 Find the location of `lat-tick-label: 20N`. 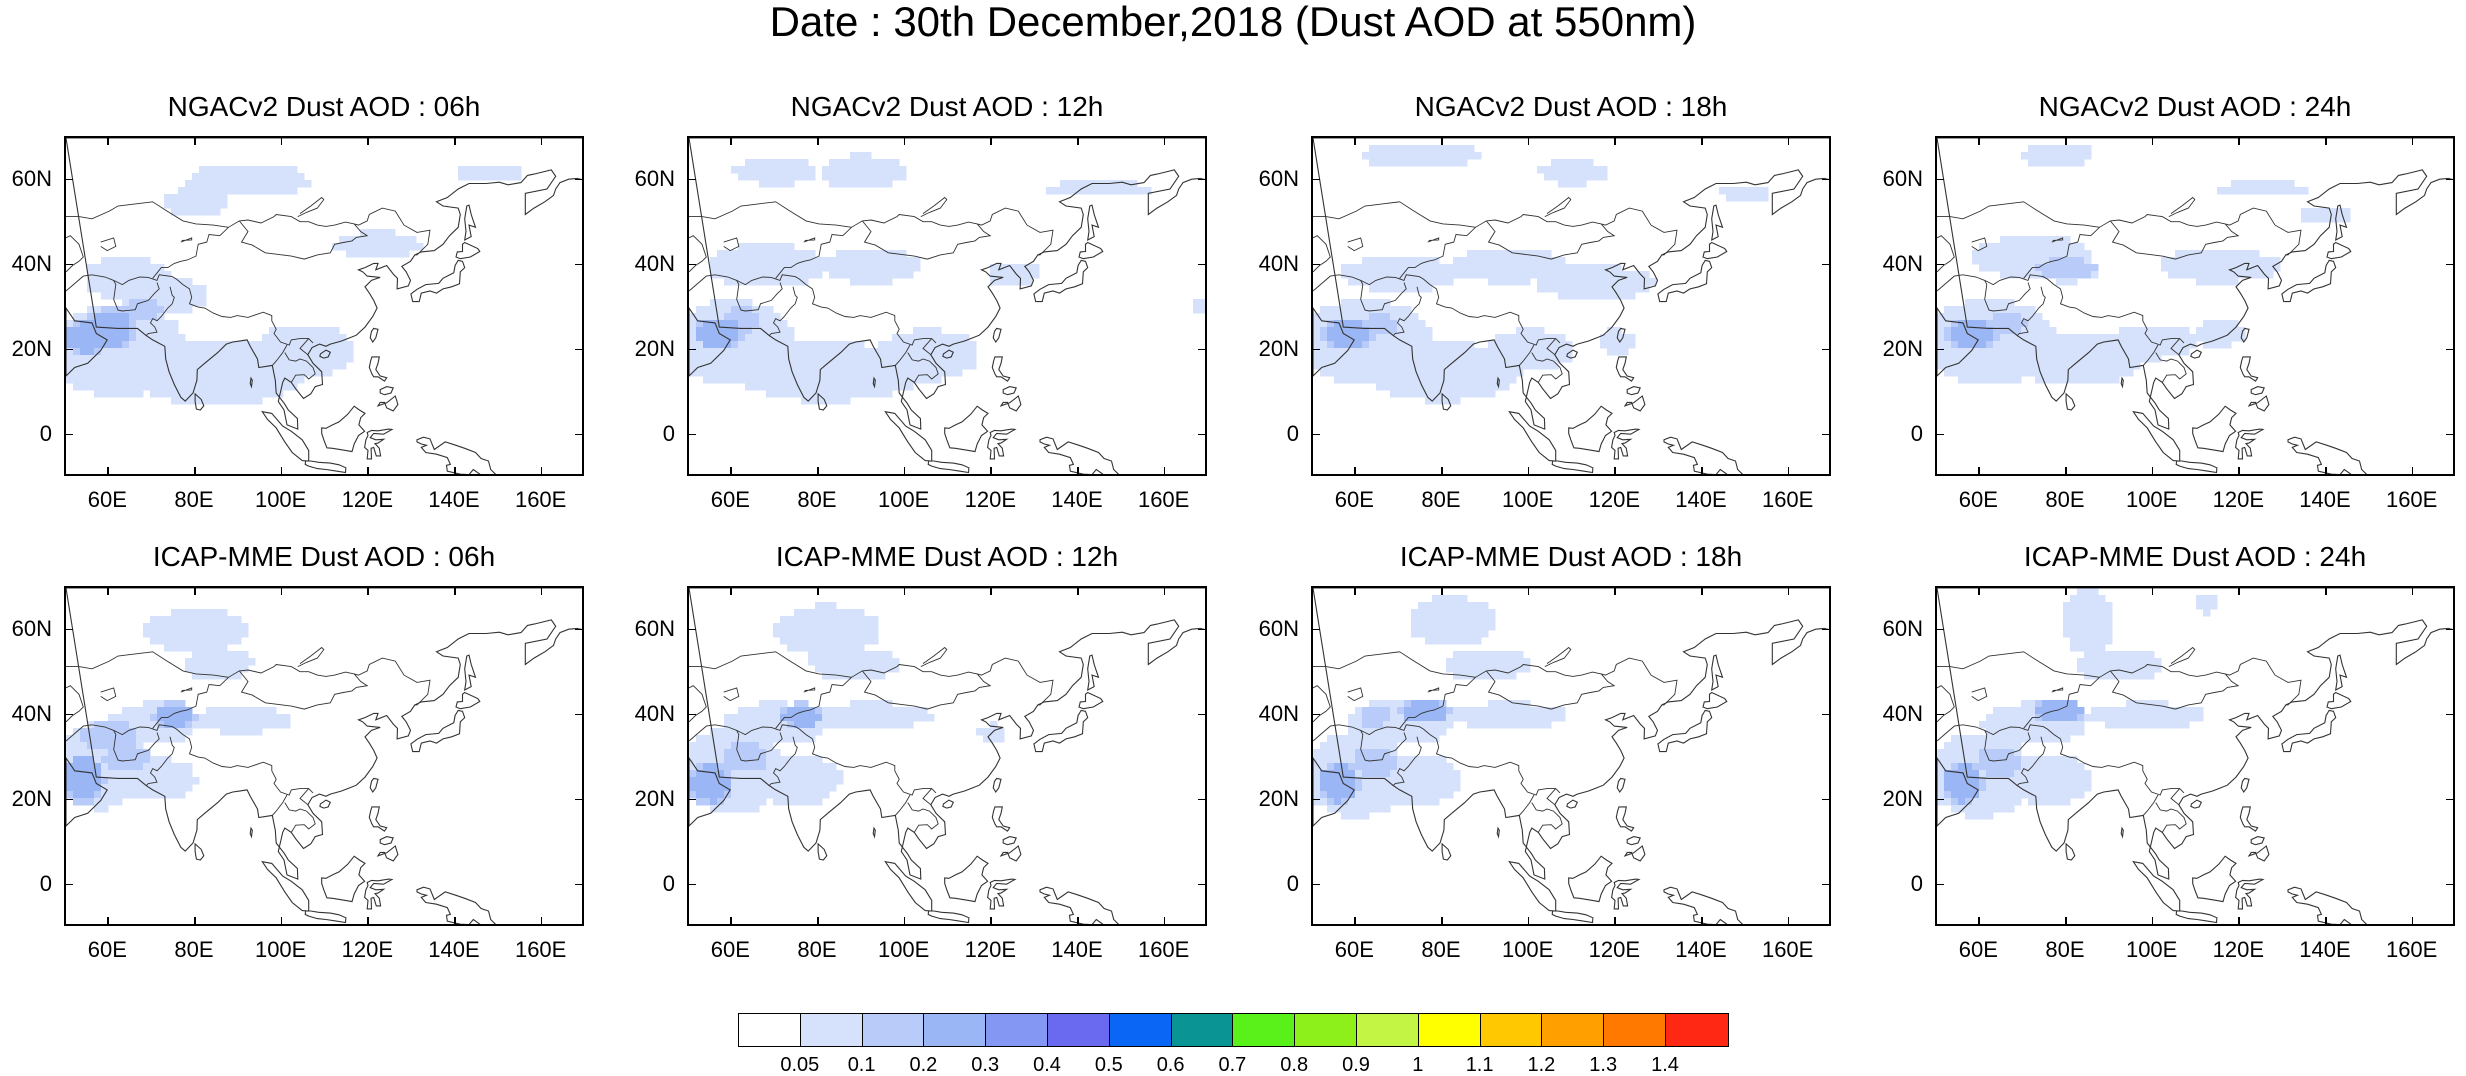

lat-tick-label: 20N is located at coordinates (654, 348).